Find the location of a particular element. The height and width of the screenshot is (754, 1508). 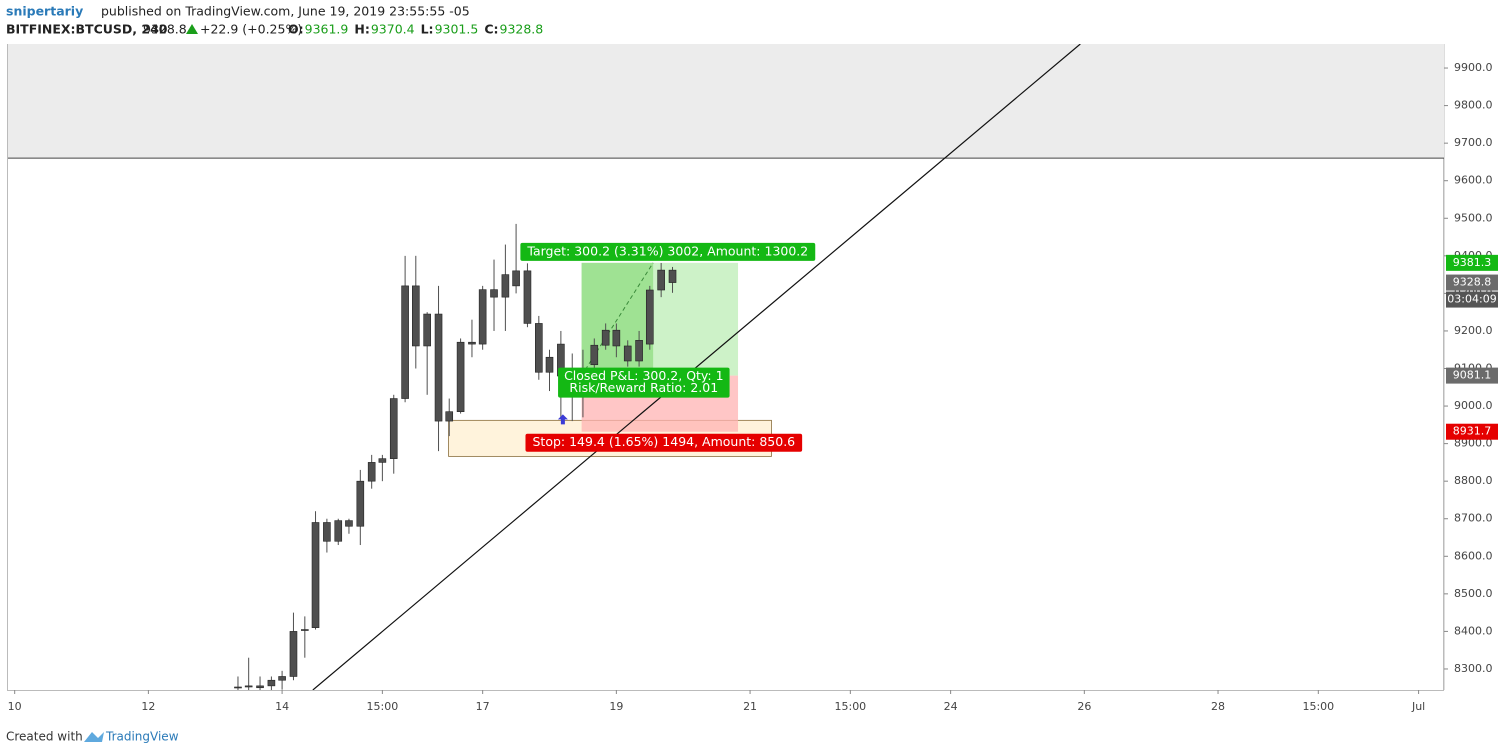

y-tick-label: 9200.0 is located at coordinates (1473, 330).